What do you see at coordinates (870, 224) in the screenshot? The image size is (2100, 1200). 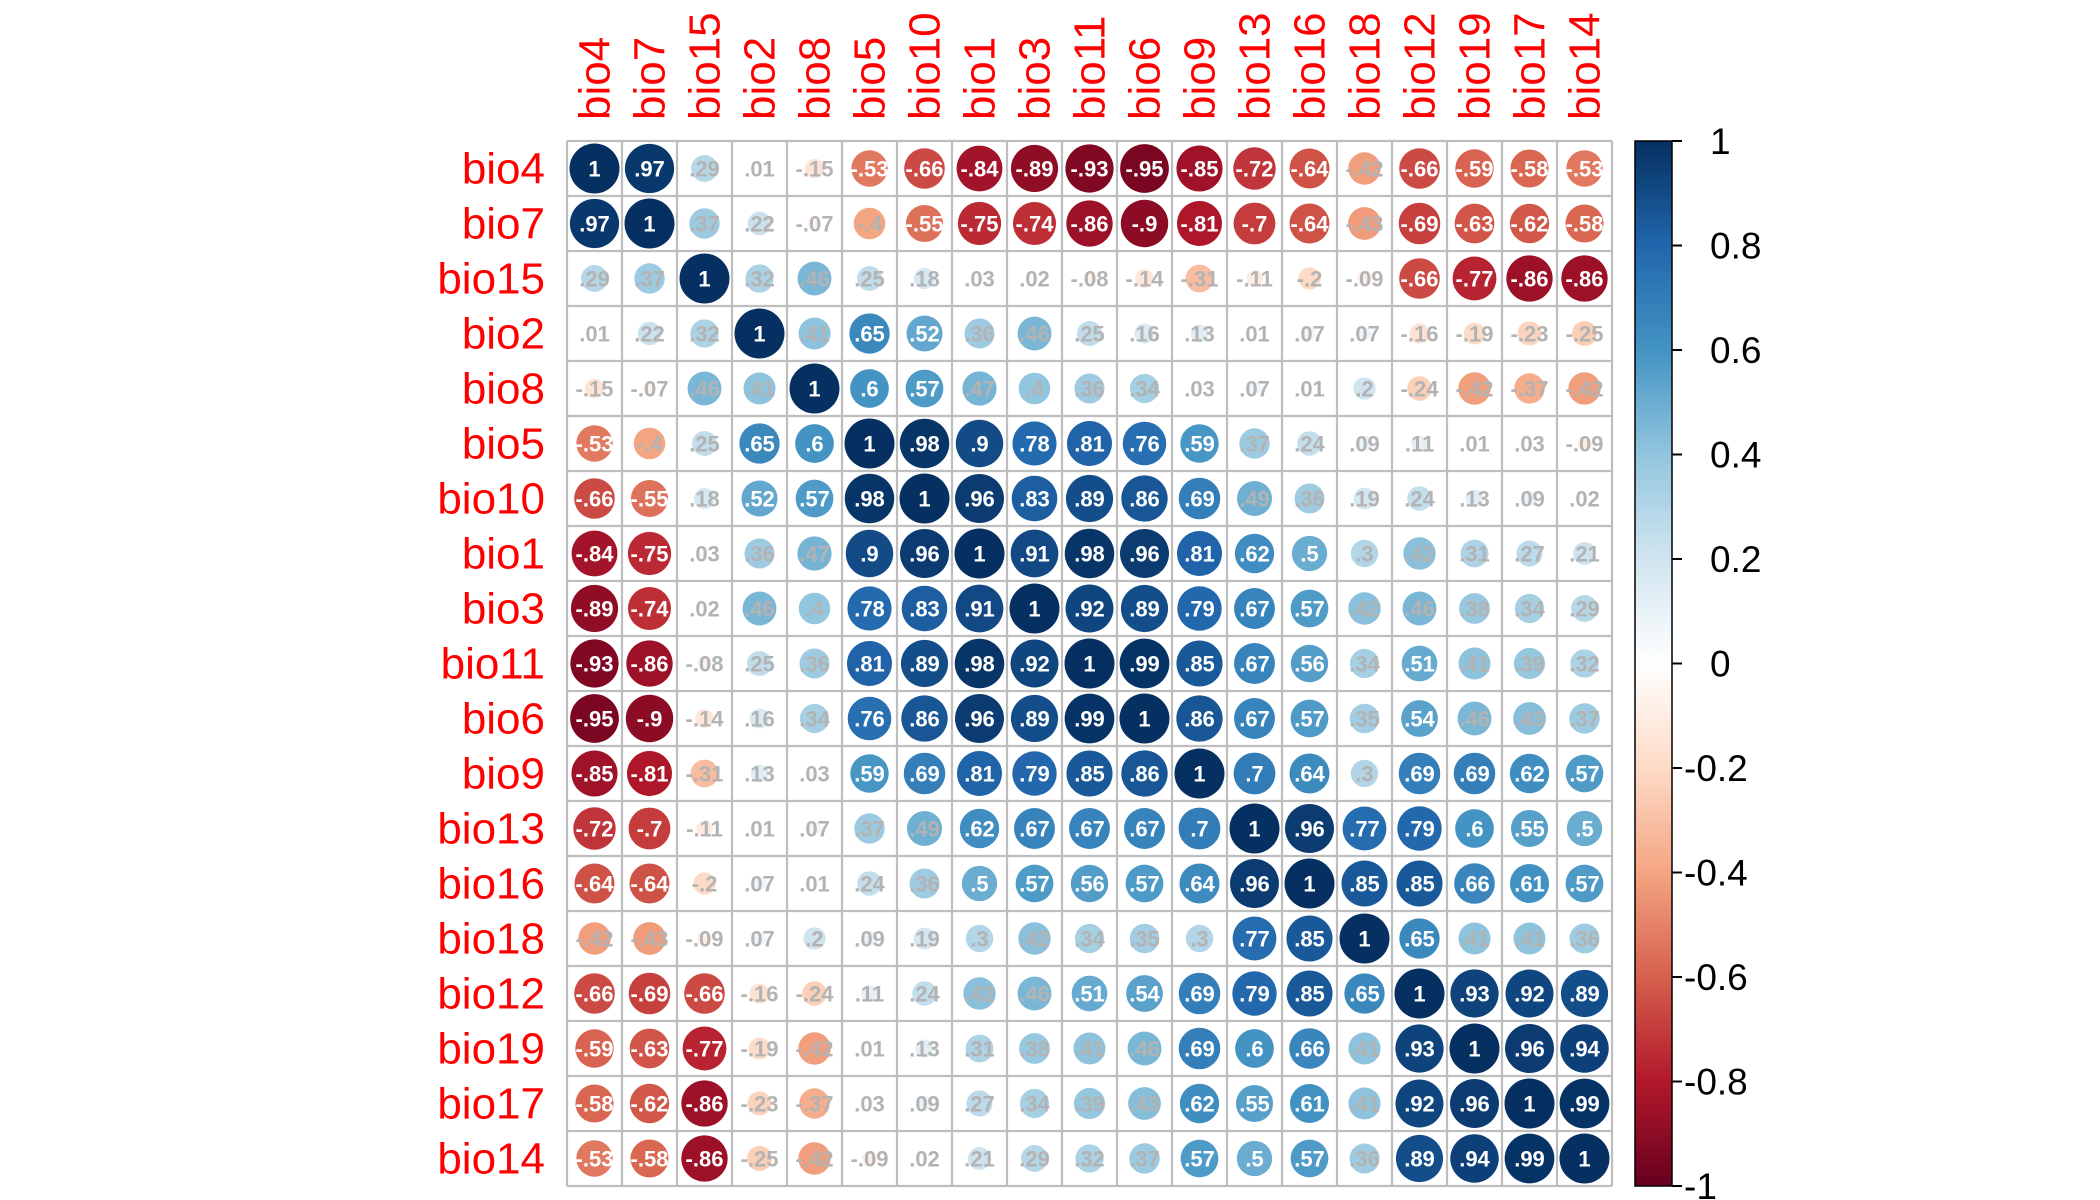 I see `coef-label-bio7-bio5: -.4` at bounding box center [870, 224].